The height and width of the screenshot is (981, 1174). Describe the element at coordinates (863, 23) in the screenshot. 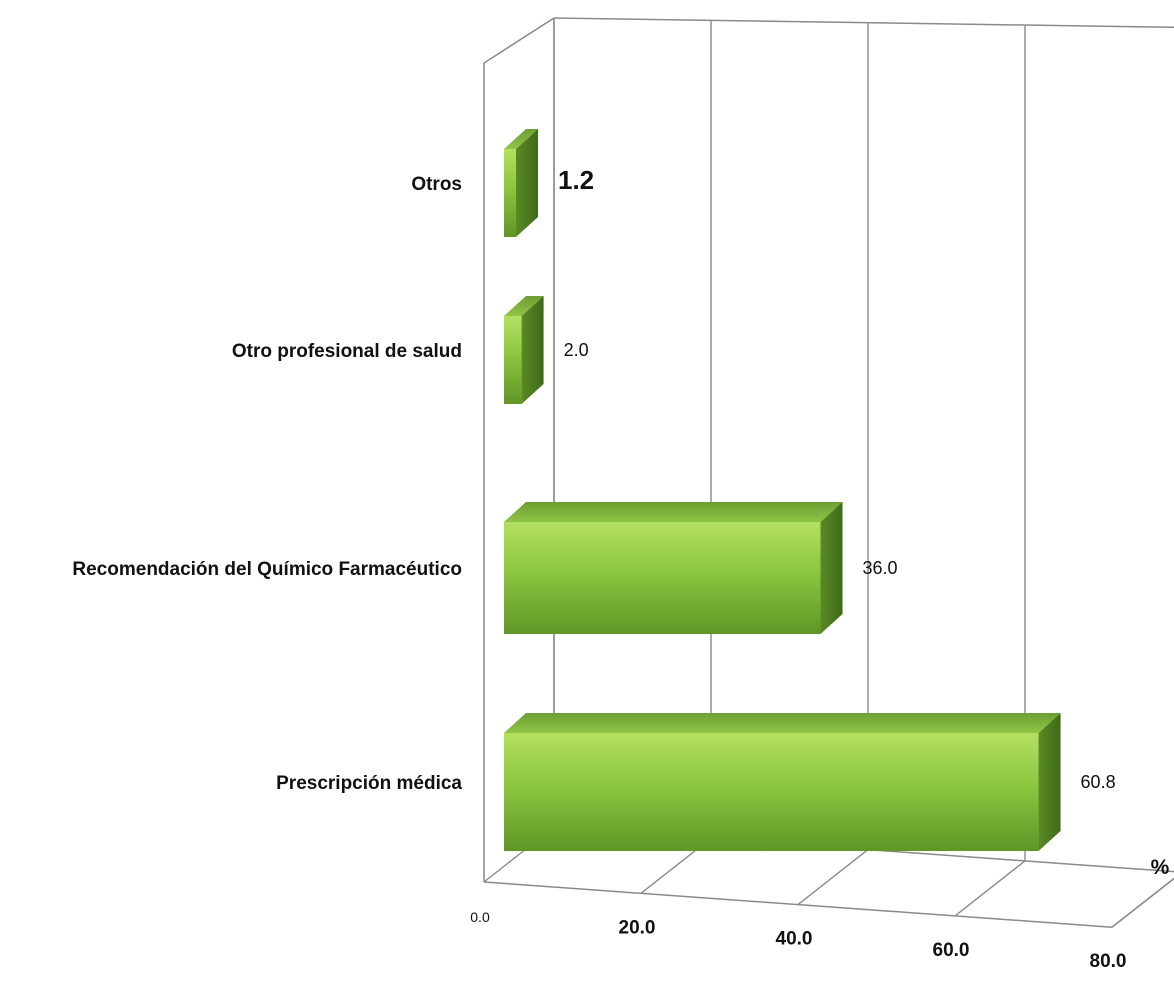

I see `back-wall-top-edge` at that location.